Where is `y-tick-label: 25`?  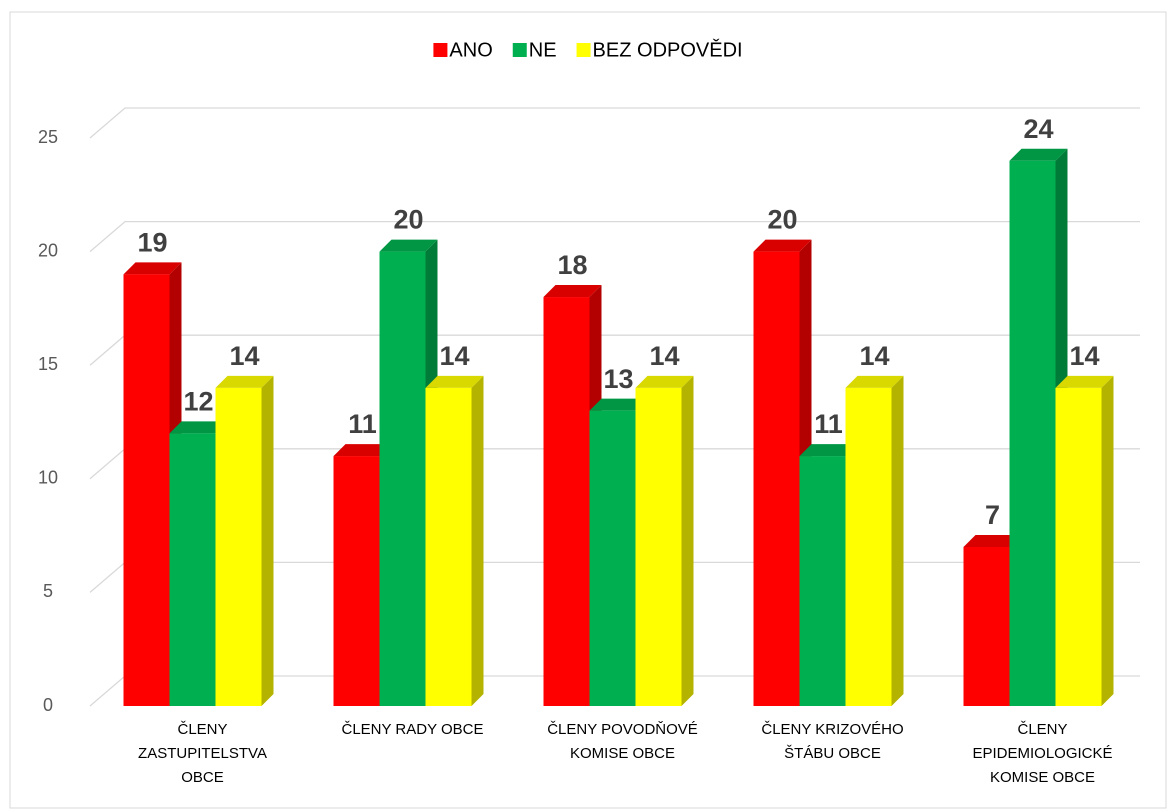
y-tick-label: 25 is located at coordinates (48, 137).